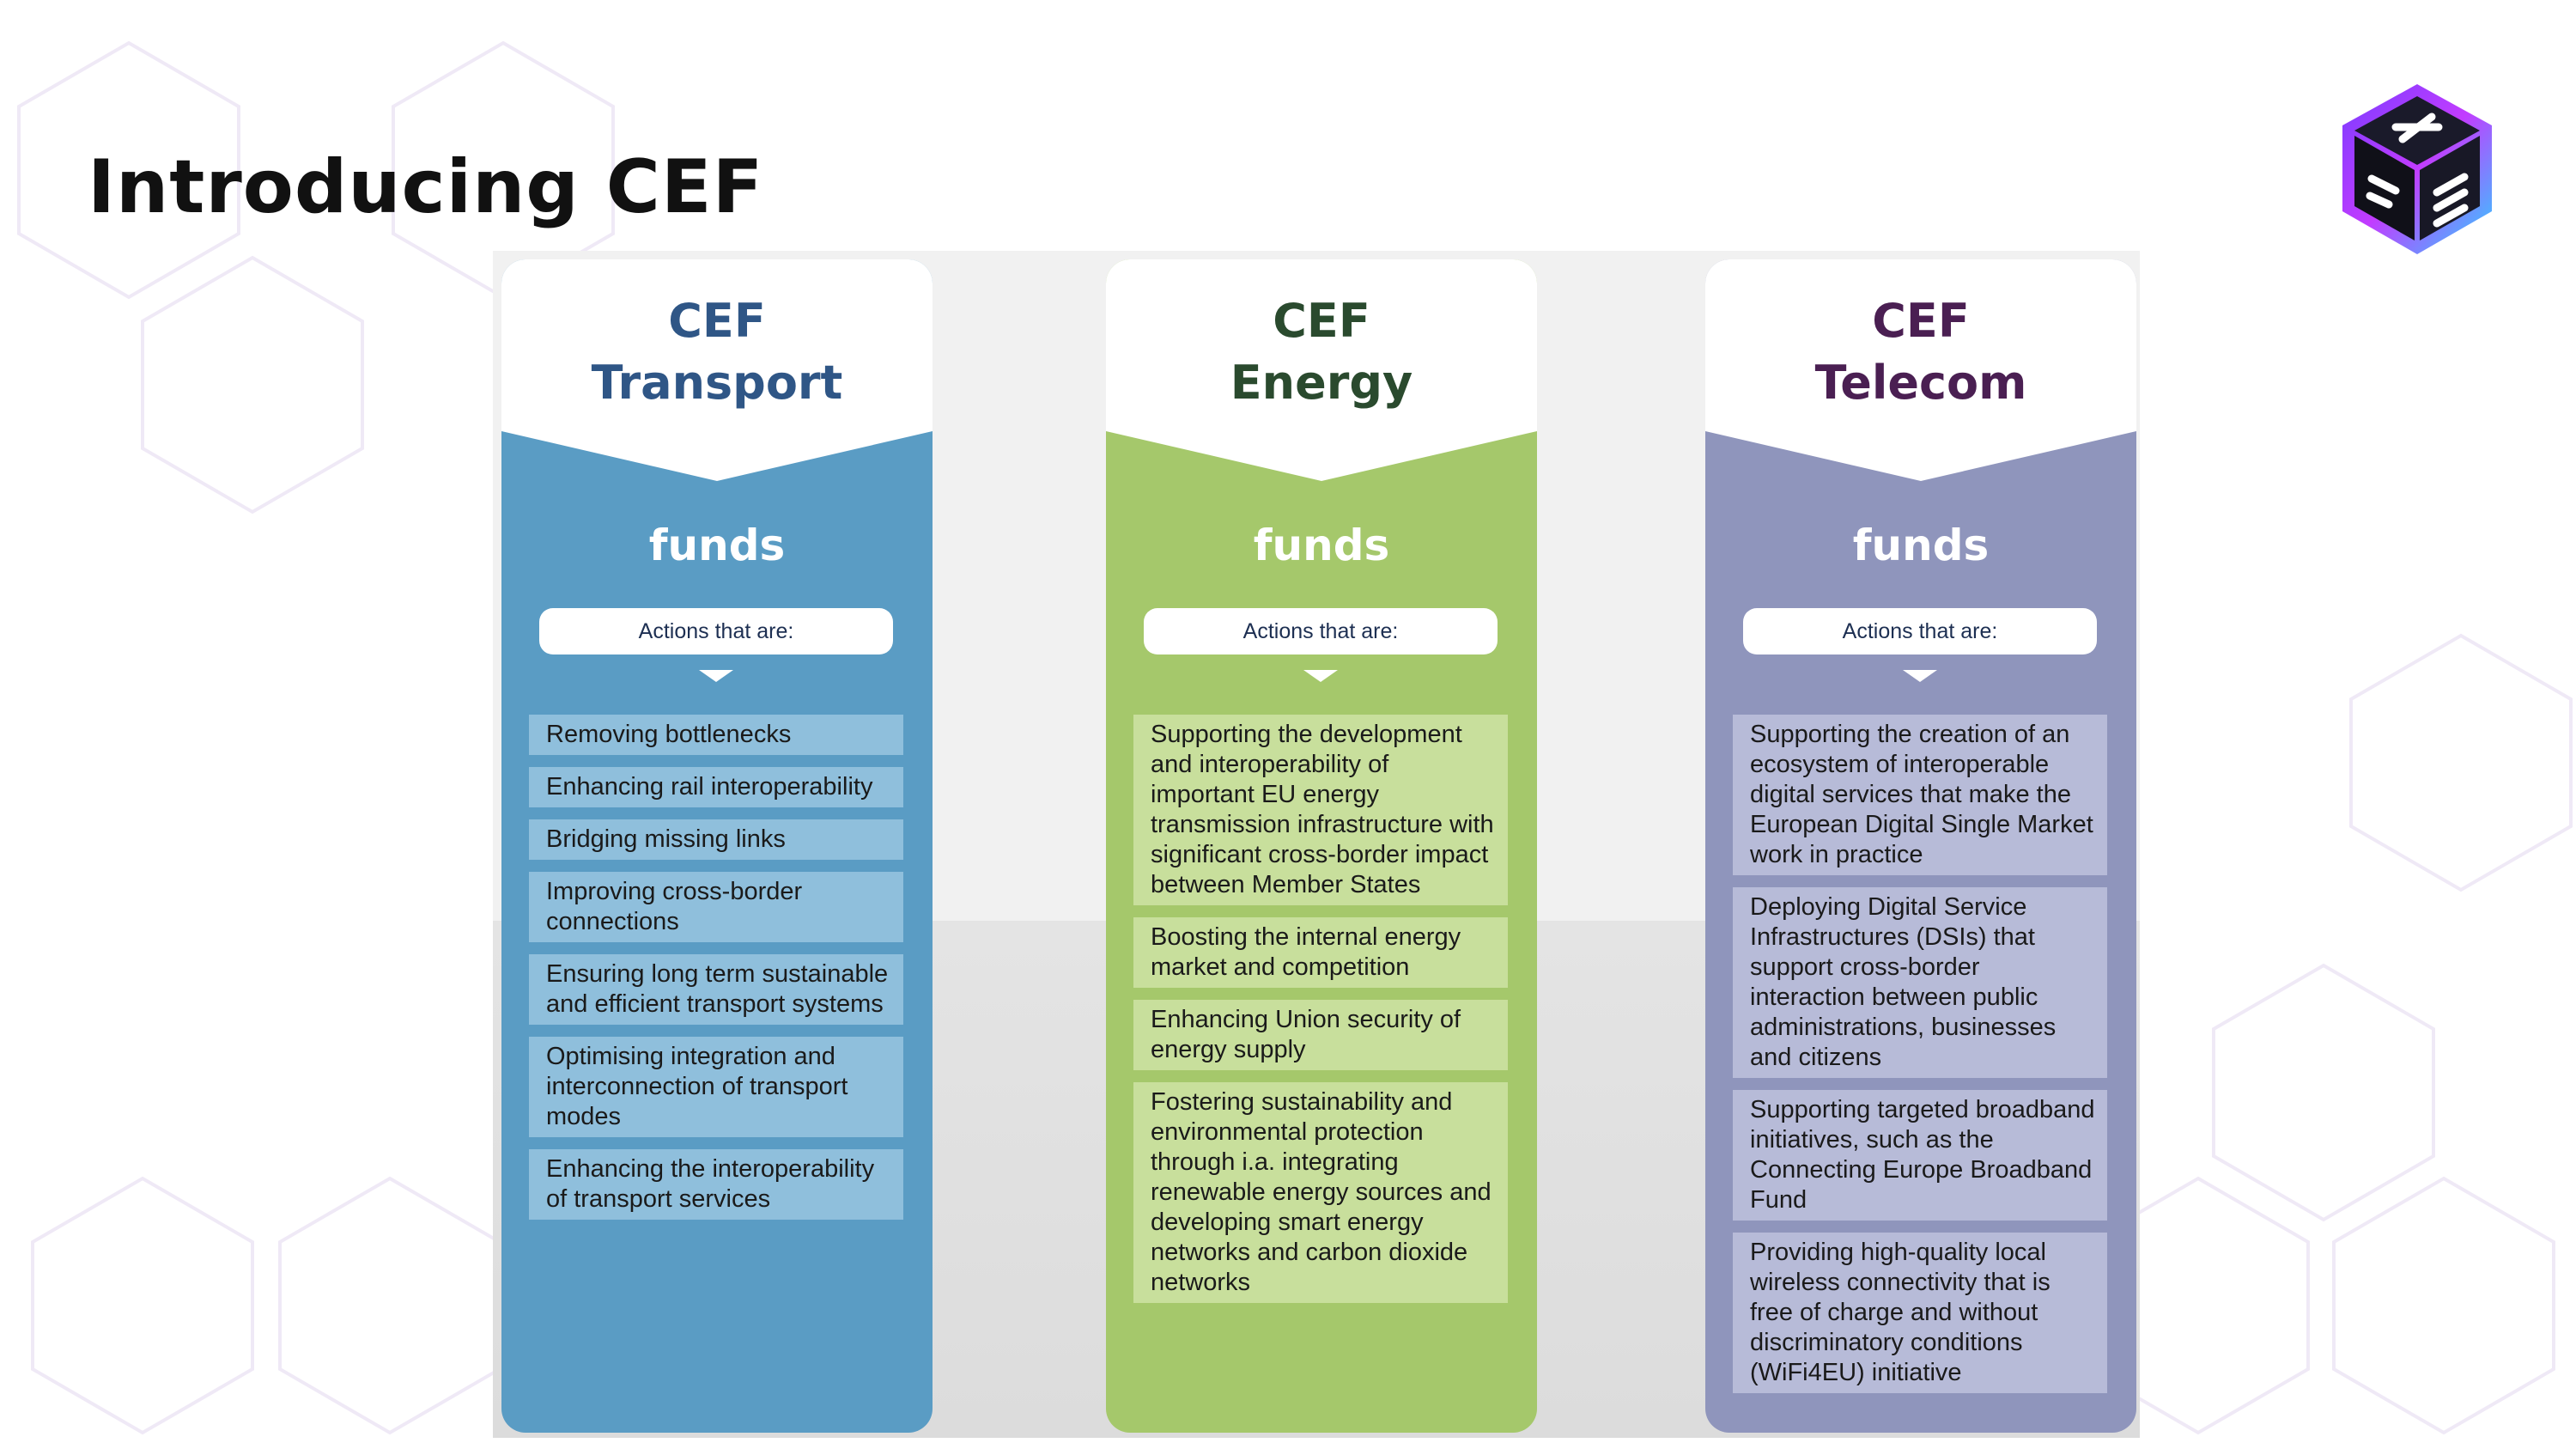 This screenshot has width=2576, height=1449. What do you see at coordinates (1921, 383) in the screenshot?
I see `heading-line-2: Telecom` at bounding box center [1921, 383].